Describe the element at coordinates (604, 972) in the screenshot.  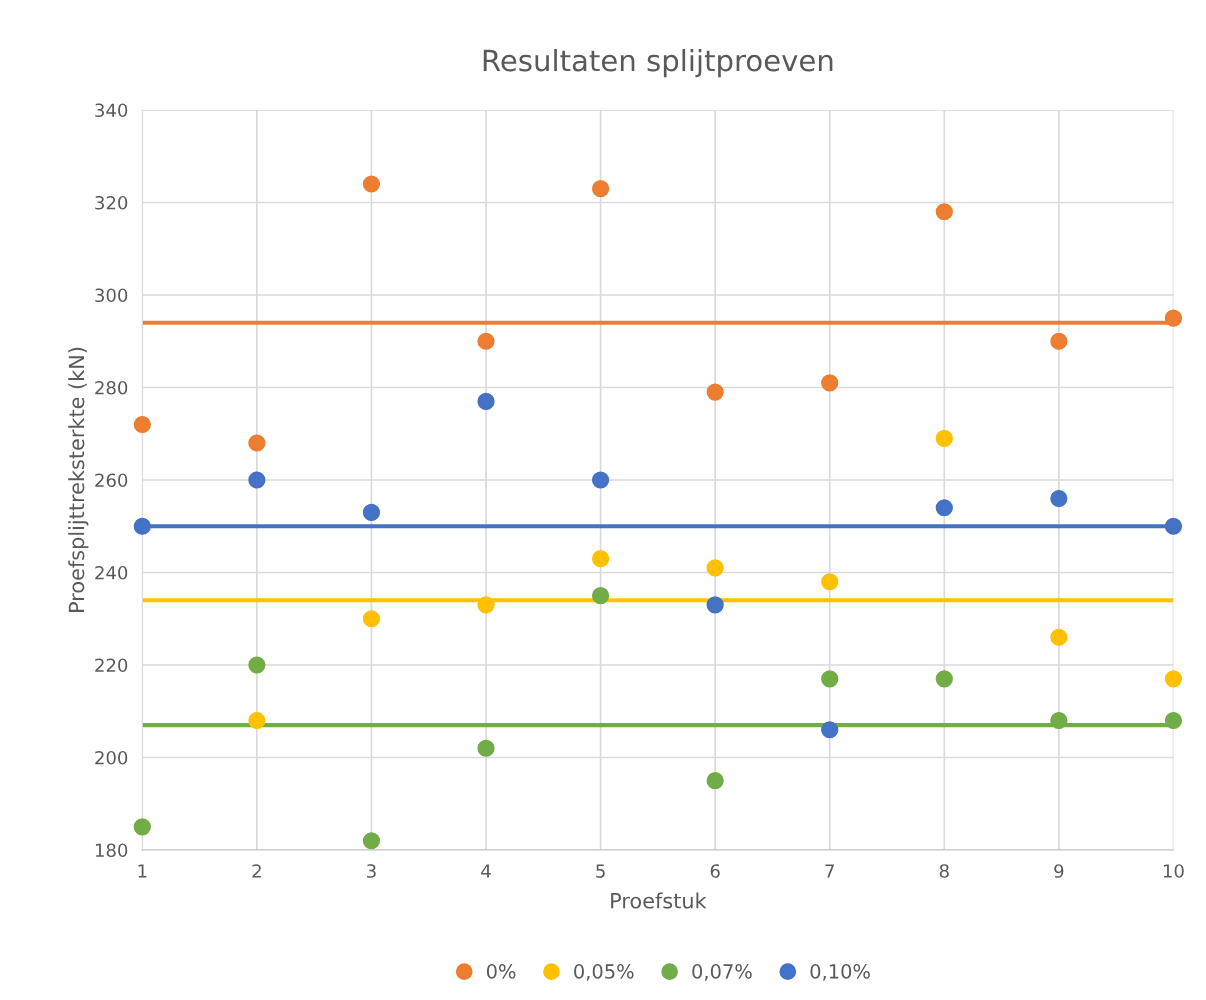
I see `legend-label: 0,05%` at that location.